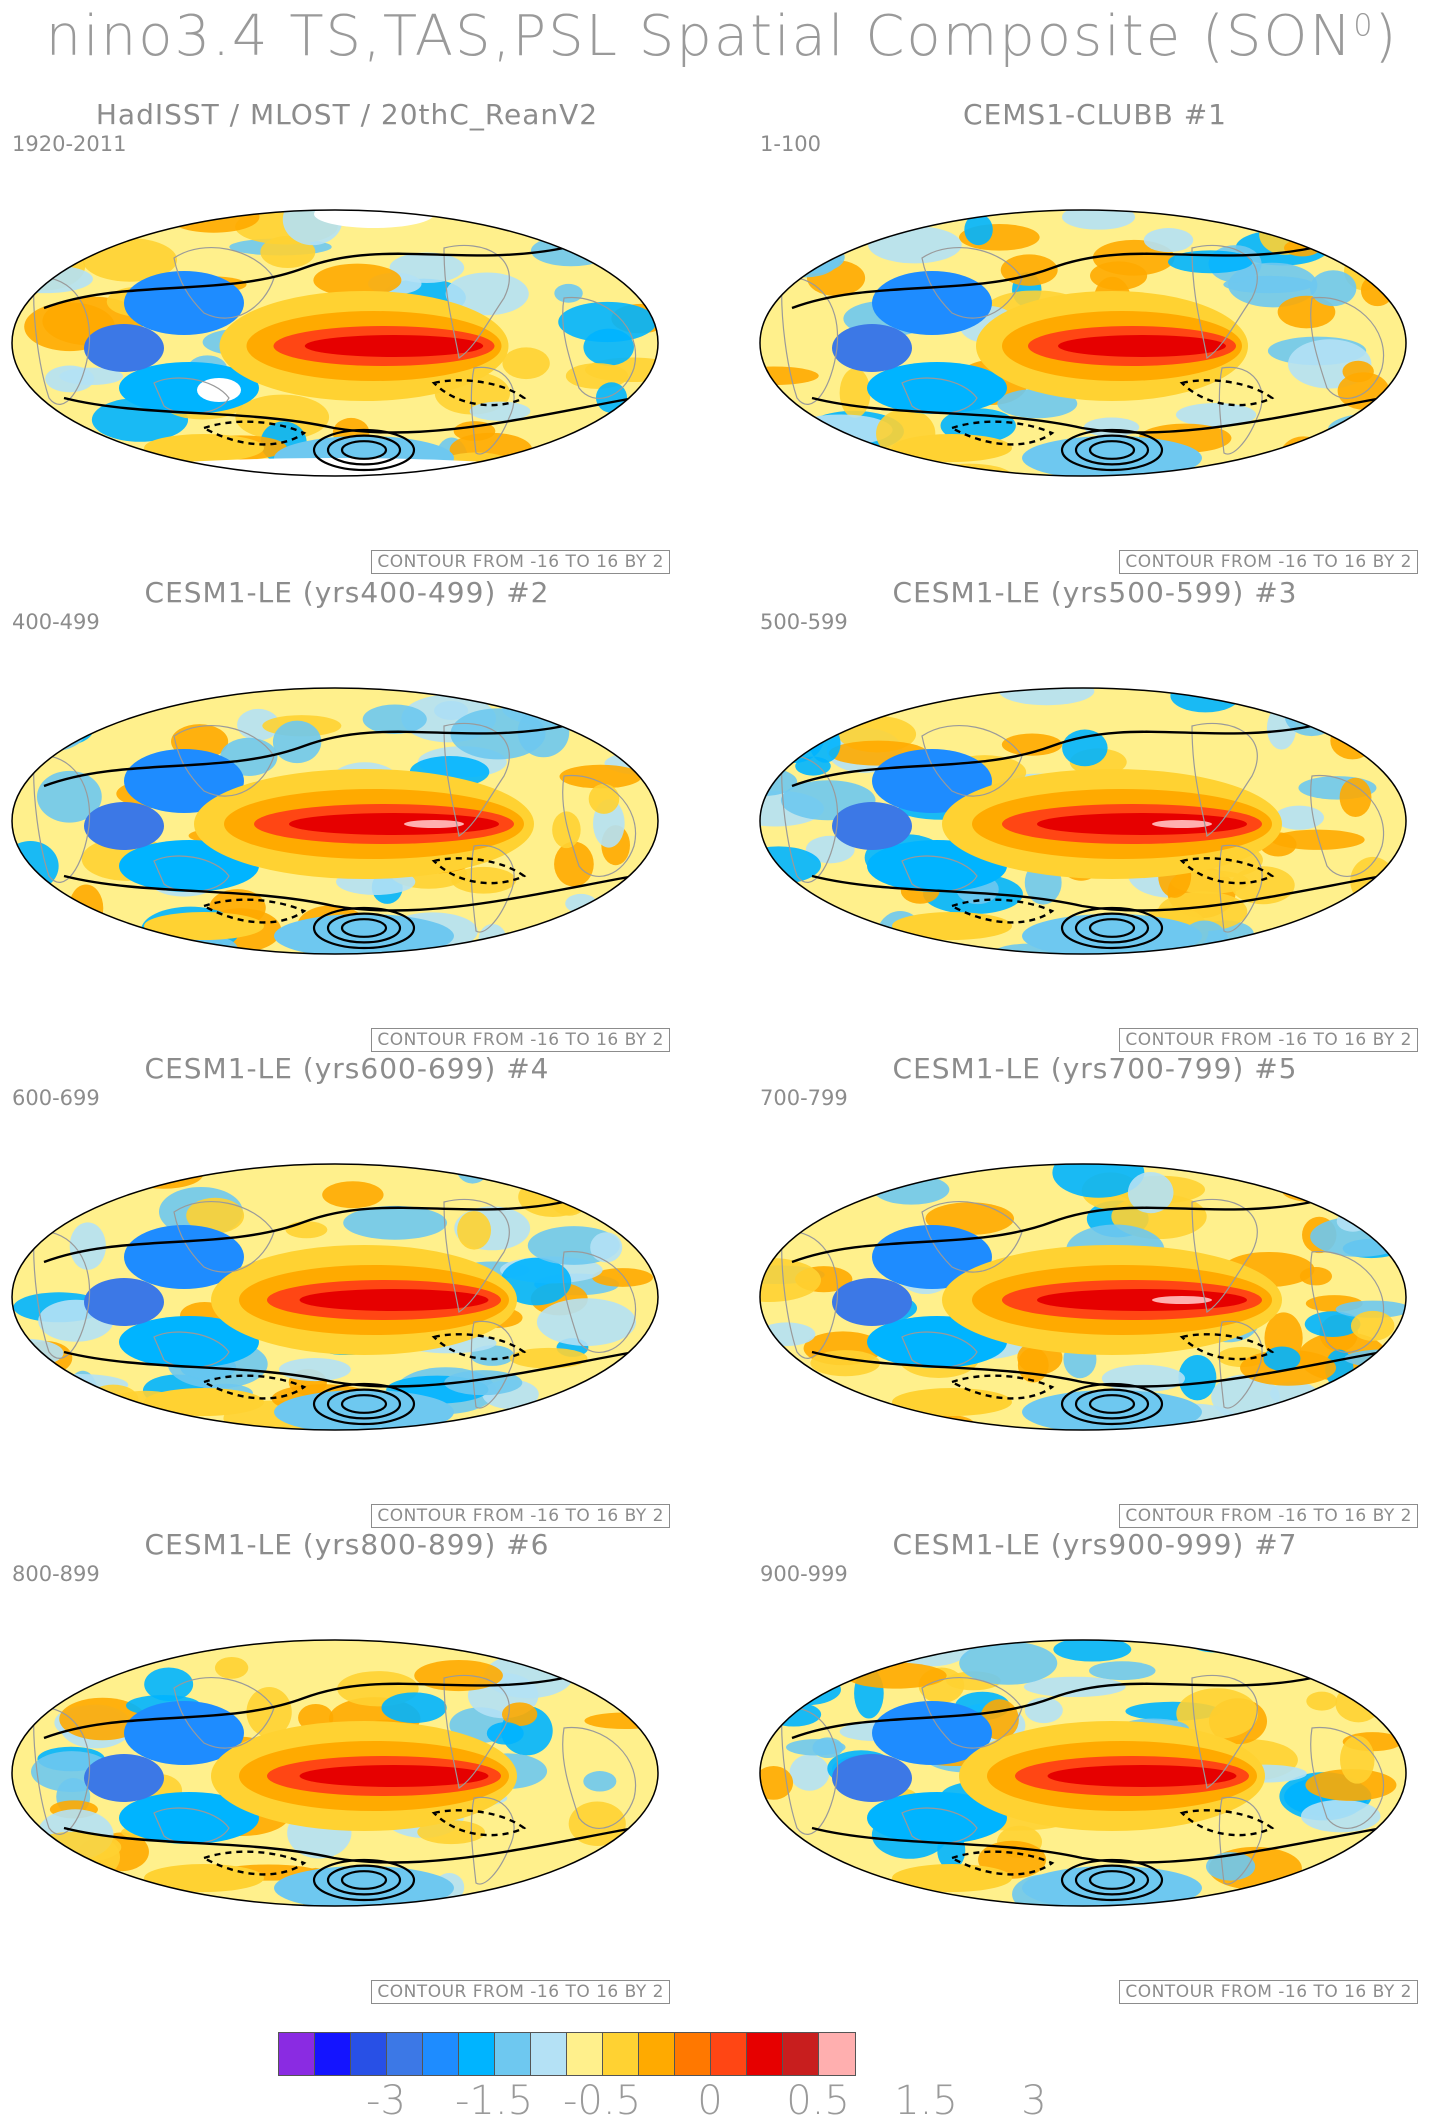  Describe the element at coordinates (56, 622) in the screenshot. I see `panel-years: 400-499` at that location.